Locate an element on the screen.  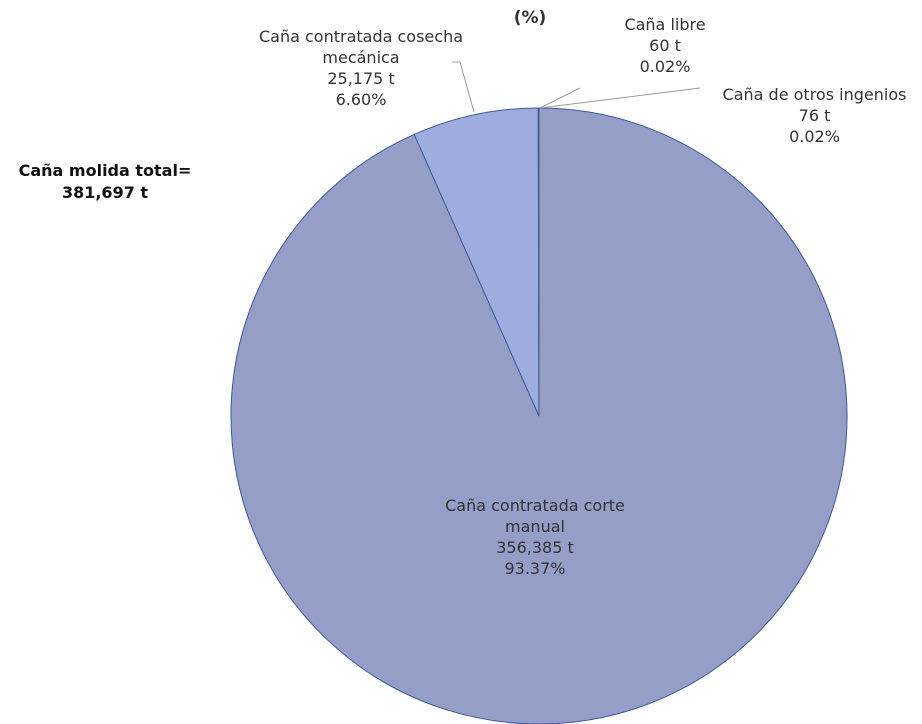
total-label: Caña molida total= is located at coordinates (105, 170).